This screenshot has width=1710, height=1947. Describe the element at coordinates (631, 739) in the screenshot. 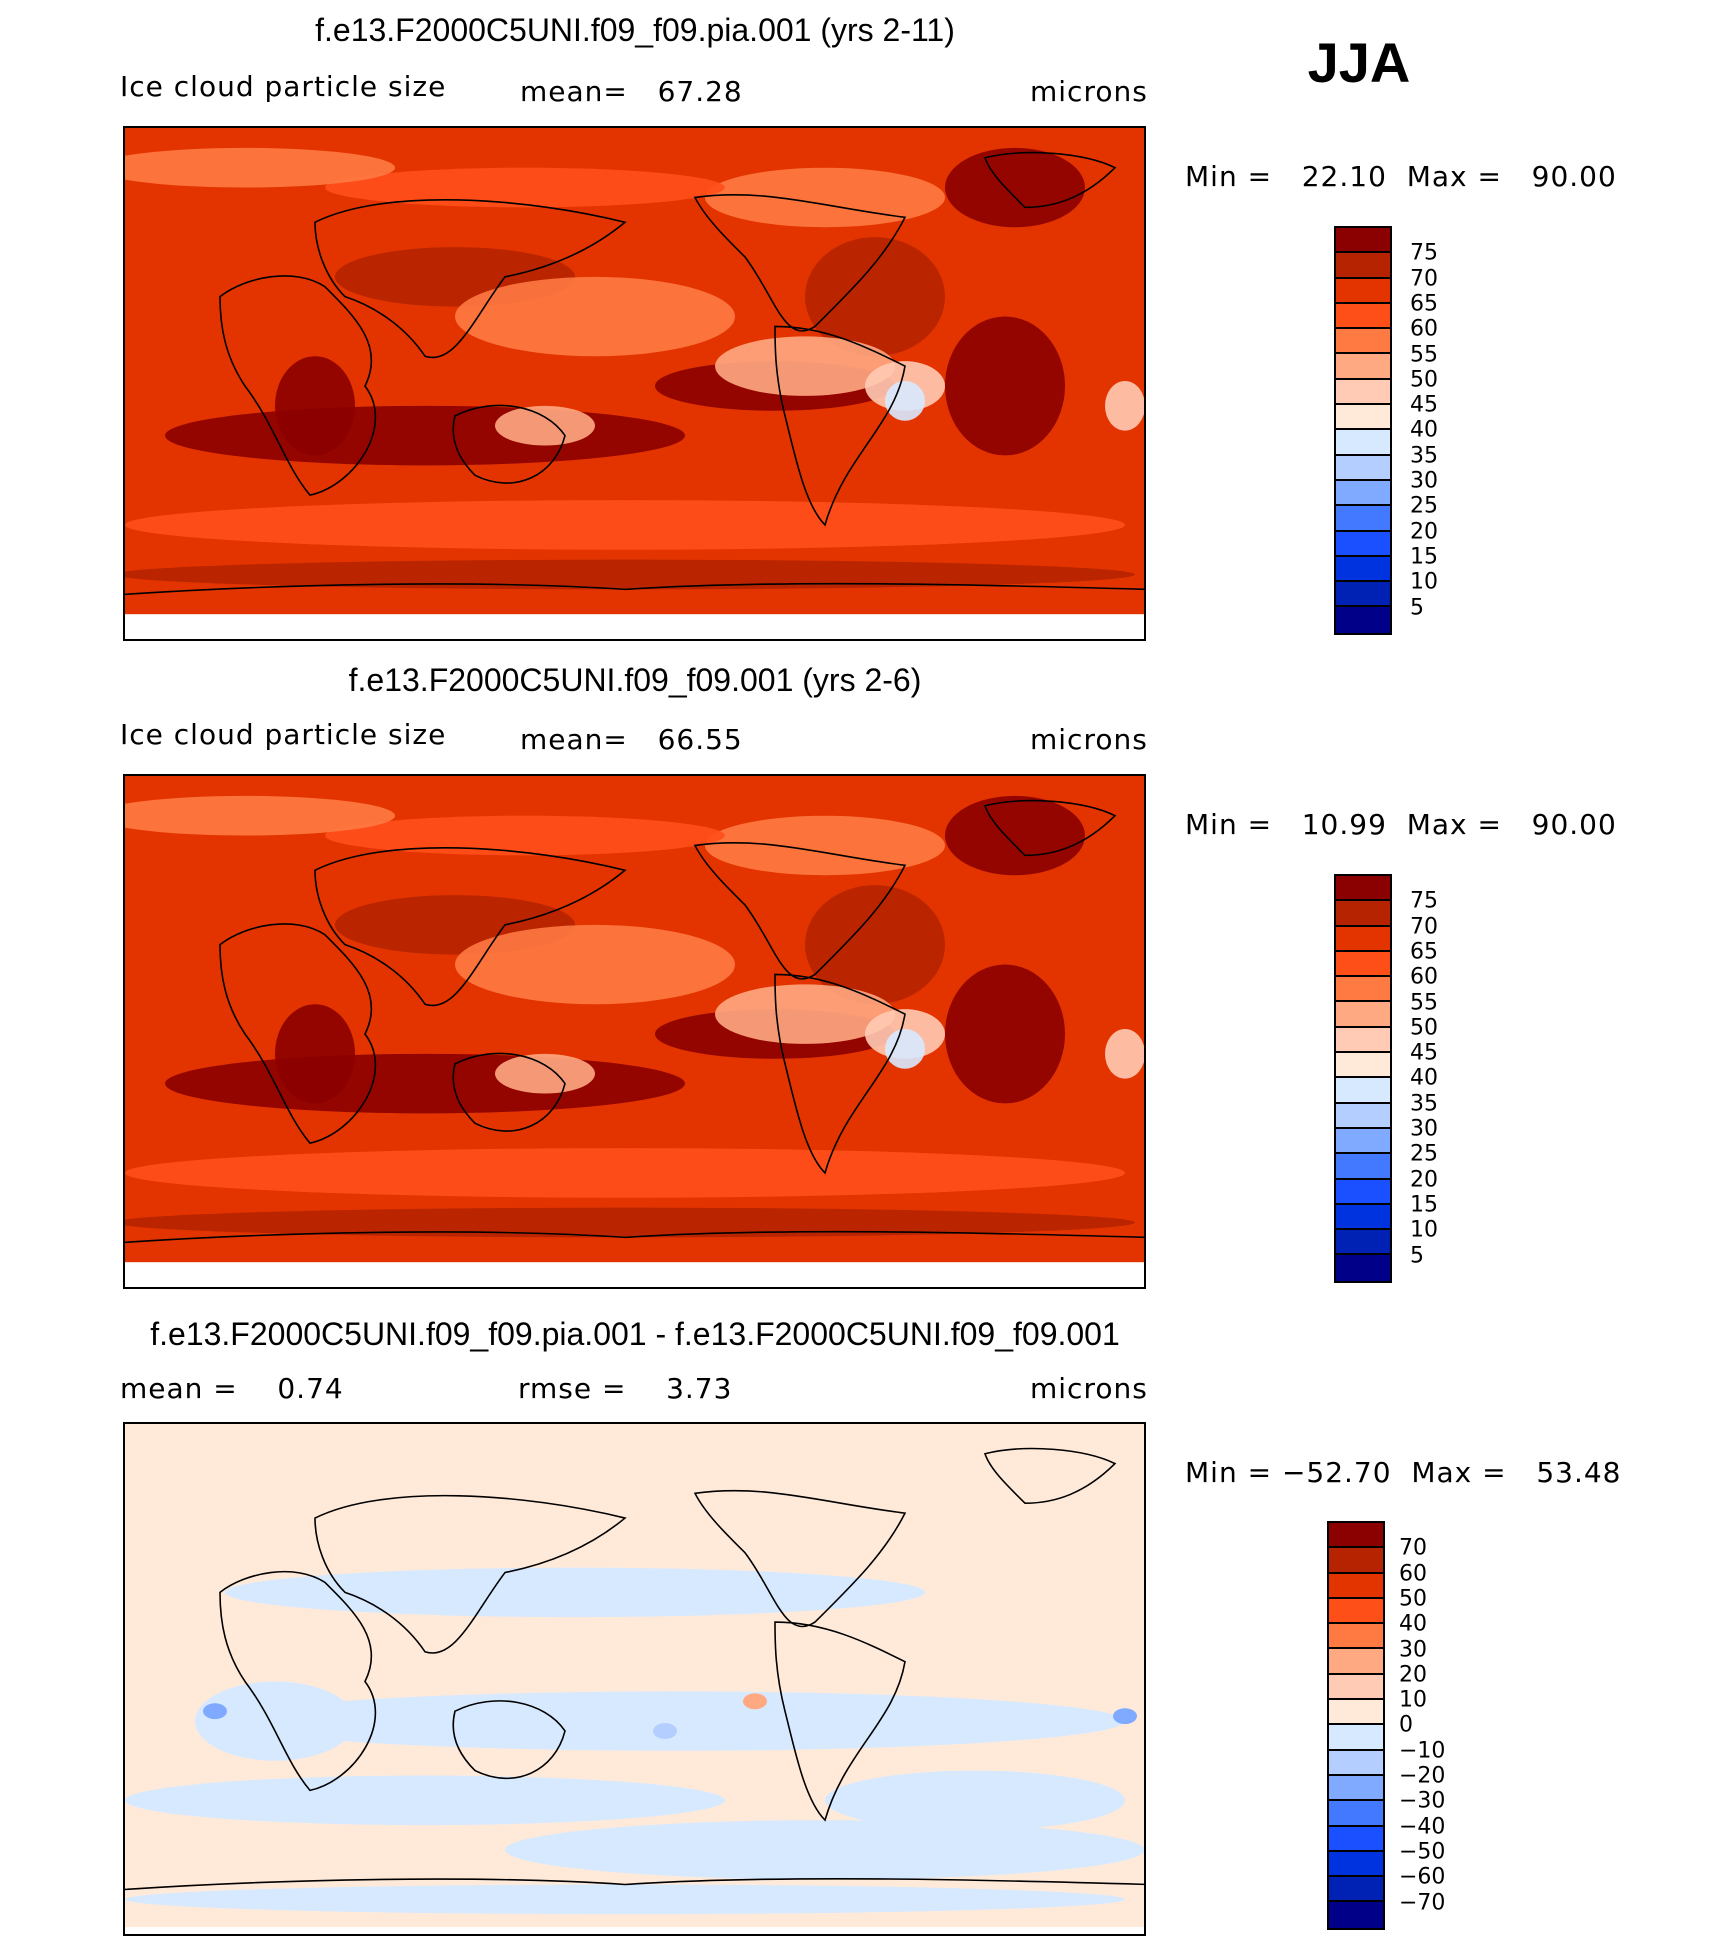

I see `panel-2-mean: mean= 66.55` at that location.